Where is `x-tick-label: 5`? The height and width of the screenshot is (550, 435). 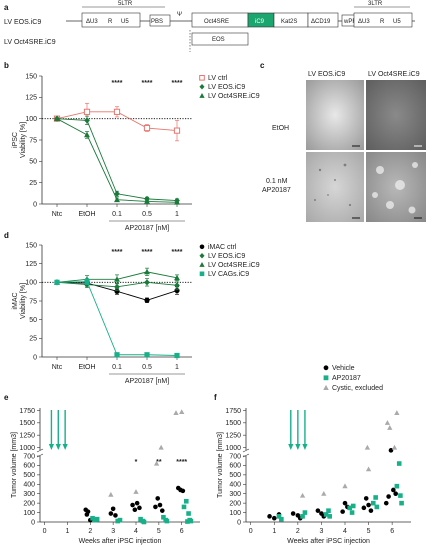
x-tick-label: 5 is located at coordinates (369, 531).